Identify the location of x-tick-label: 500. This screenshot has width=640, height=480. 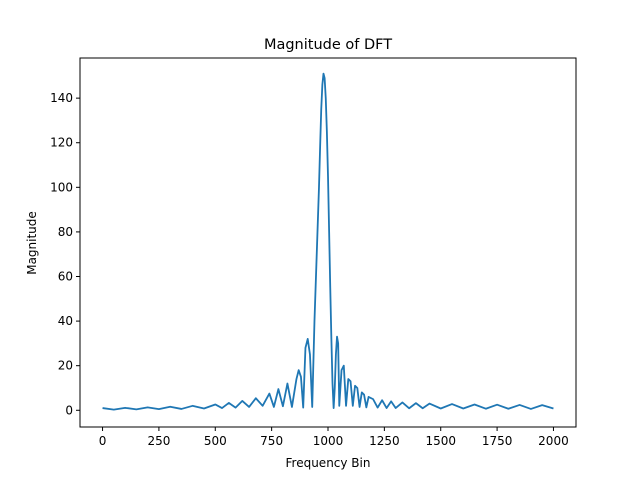
(215, 441).